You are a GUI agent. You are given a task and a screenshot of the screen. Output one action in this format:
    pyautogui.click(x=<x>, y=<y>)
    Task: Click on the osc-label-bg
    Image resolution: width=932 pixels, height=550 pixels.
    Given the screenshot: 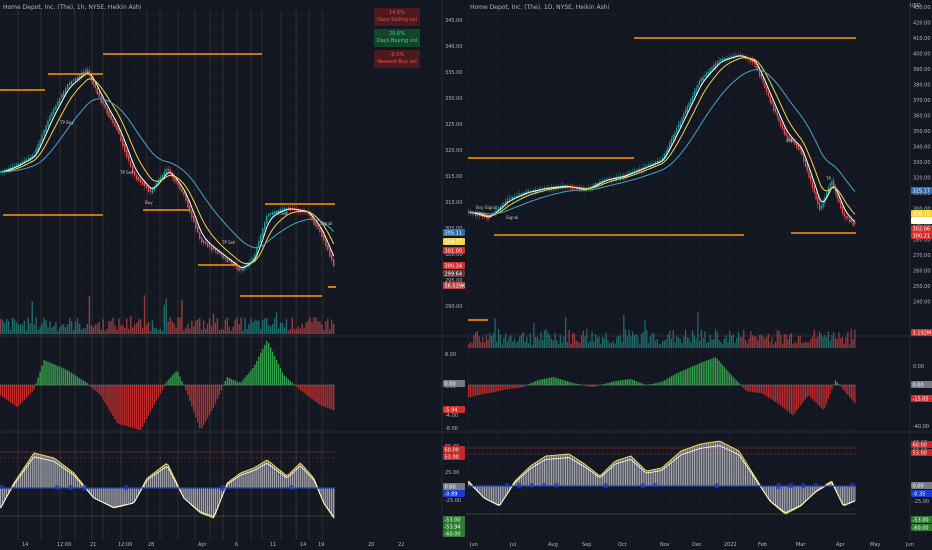 What is the action you would take?
    pyautogui.click(x=921, y=452)
    